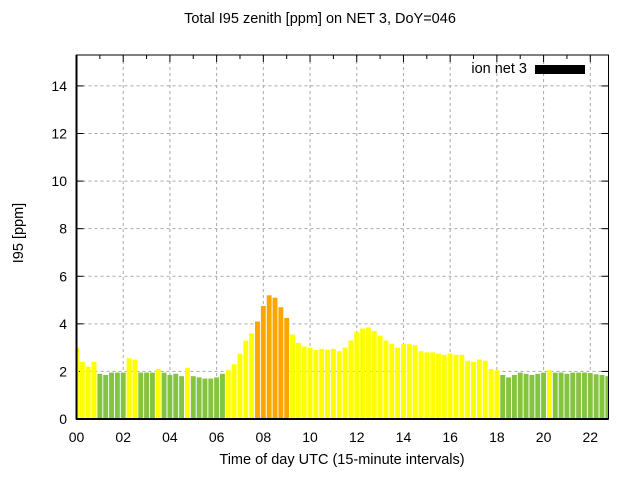 The height and width of the screenshot is (480, 640). I want to click on y-tick-label: 12, so click(59, 134).